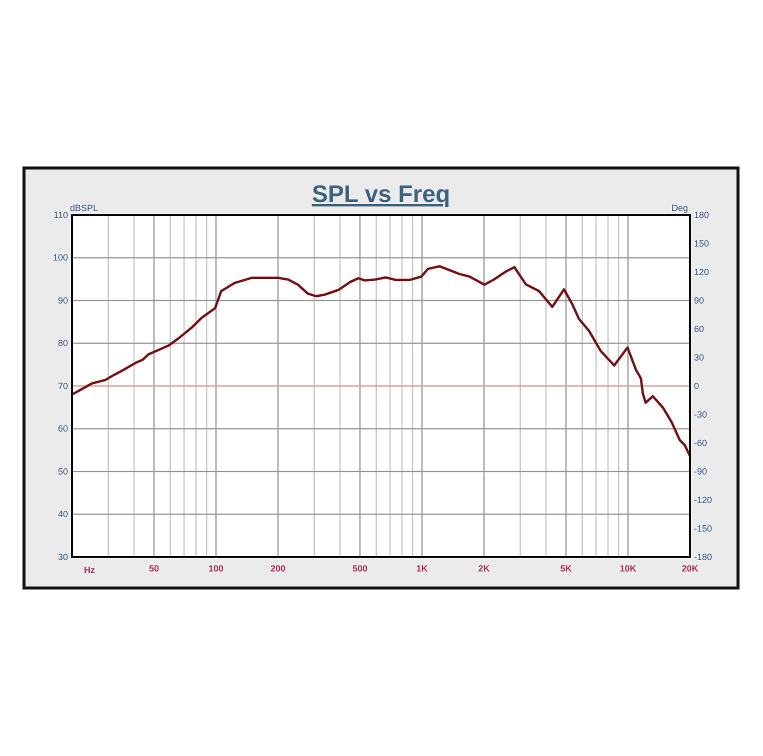  I want to click on y-tick-label: 60, so click(63, 429).